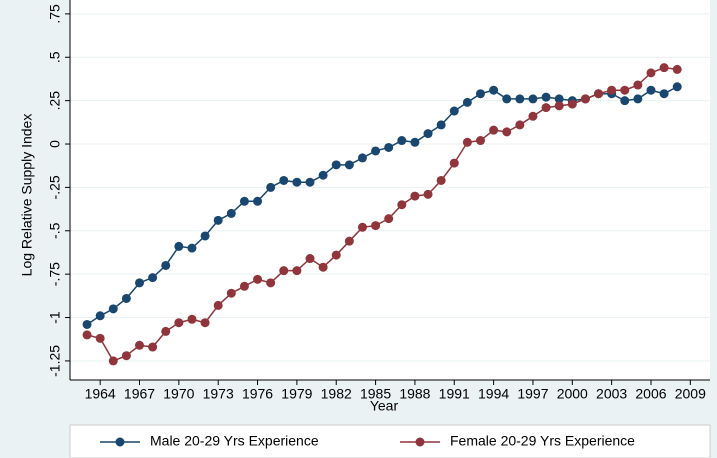  I want to click on x-tick-label: 1979, so click(296, 394).